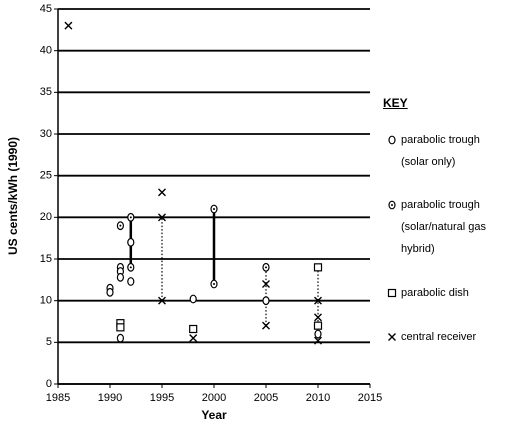 The height and width of the screenshot is (427, 510). What do you see at coordinates (370, 398) in the screenshot?
I see `x-tick-label: 2015` at bounding box center [370, 398].